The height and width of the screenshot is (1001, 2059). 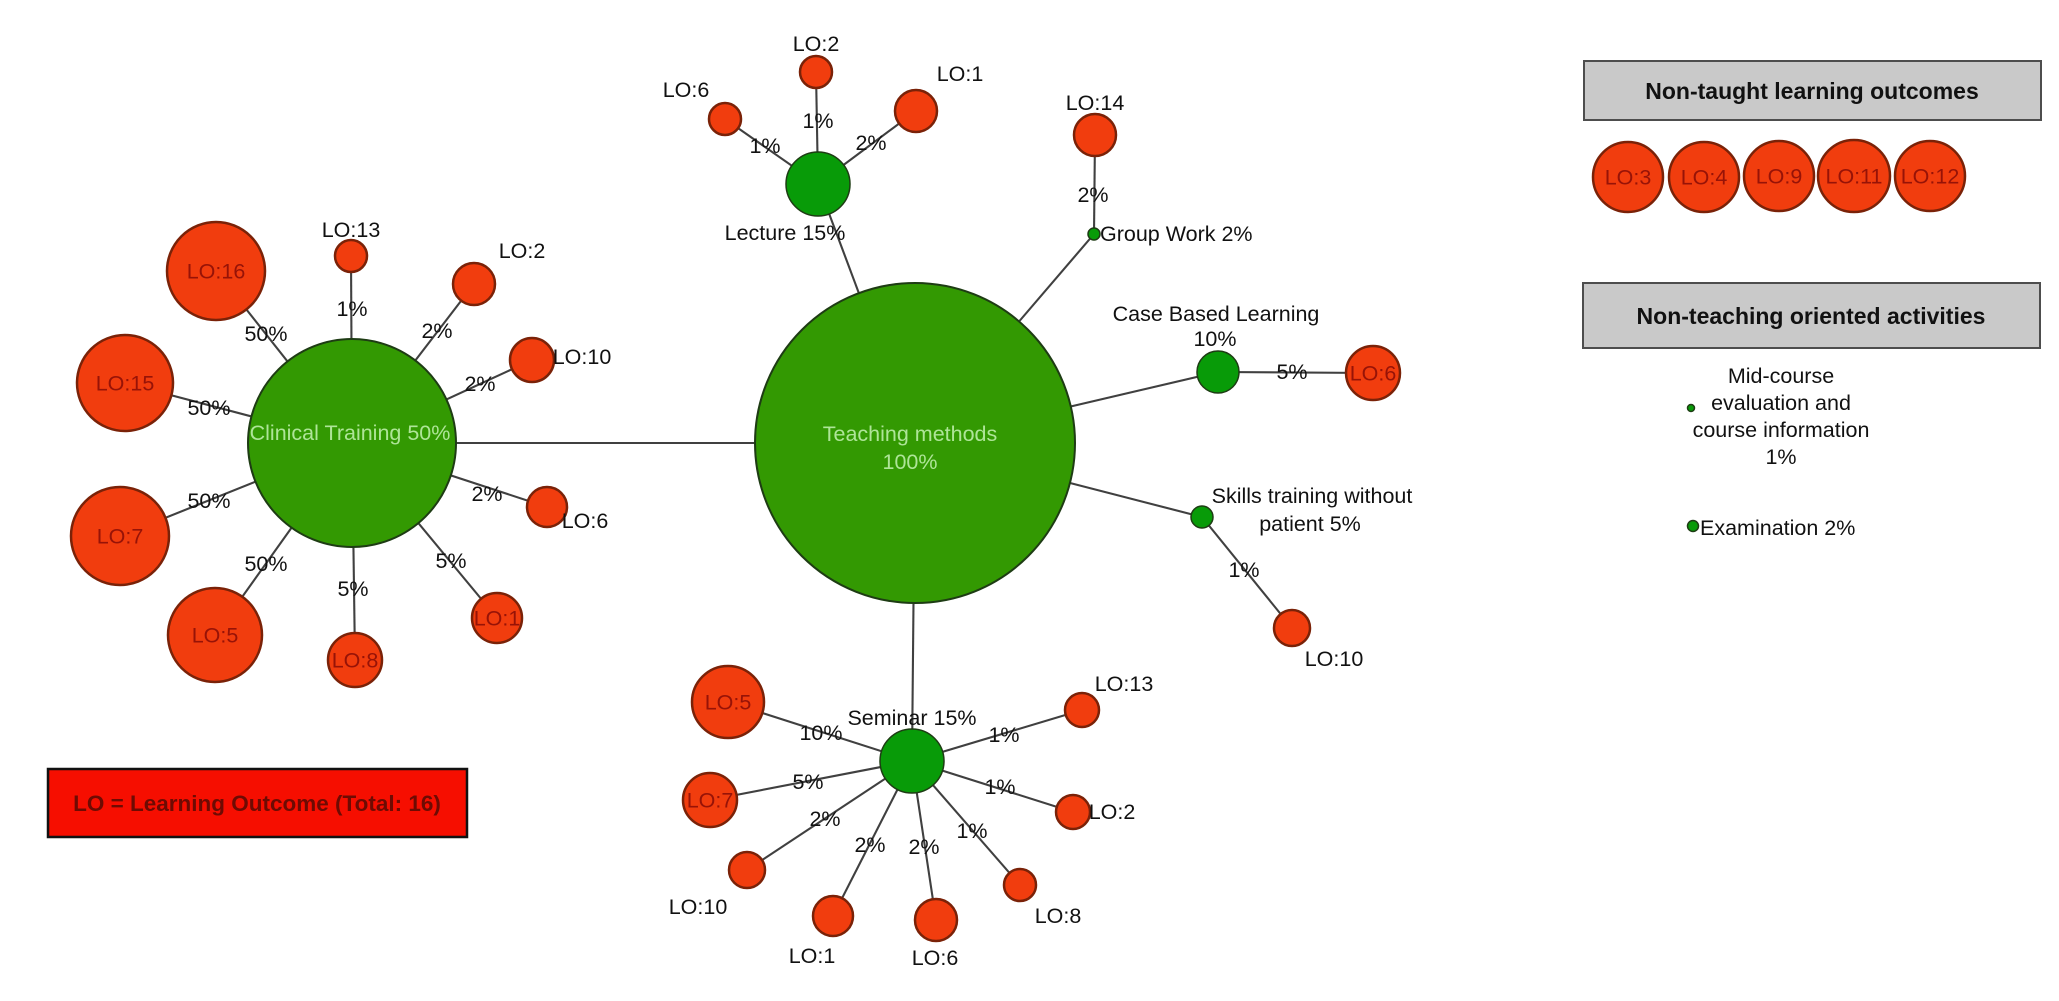 I want to click on svg-text: Seminar 15%, so click(x=911, y=718).